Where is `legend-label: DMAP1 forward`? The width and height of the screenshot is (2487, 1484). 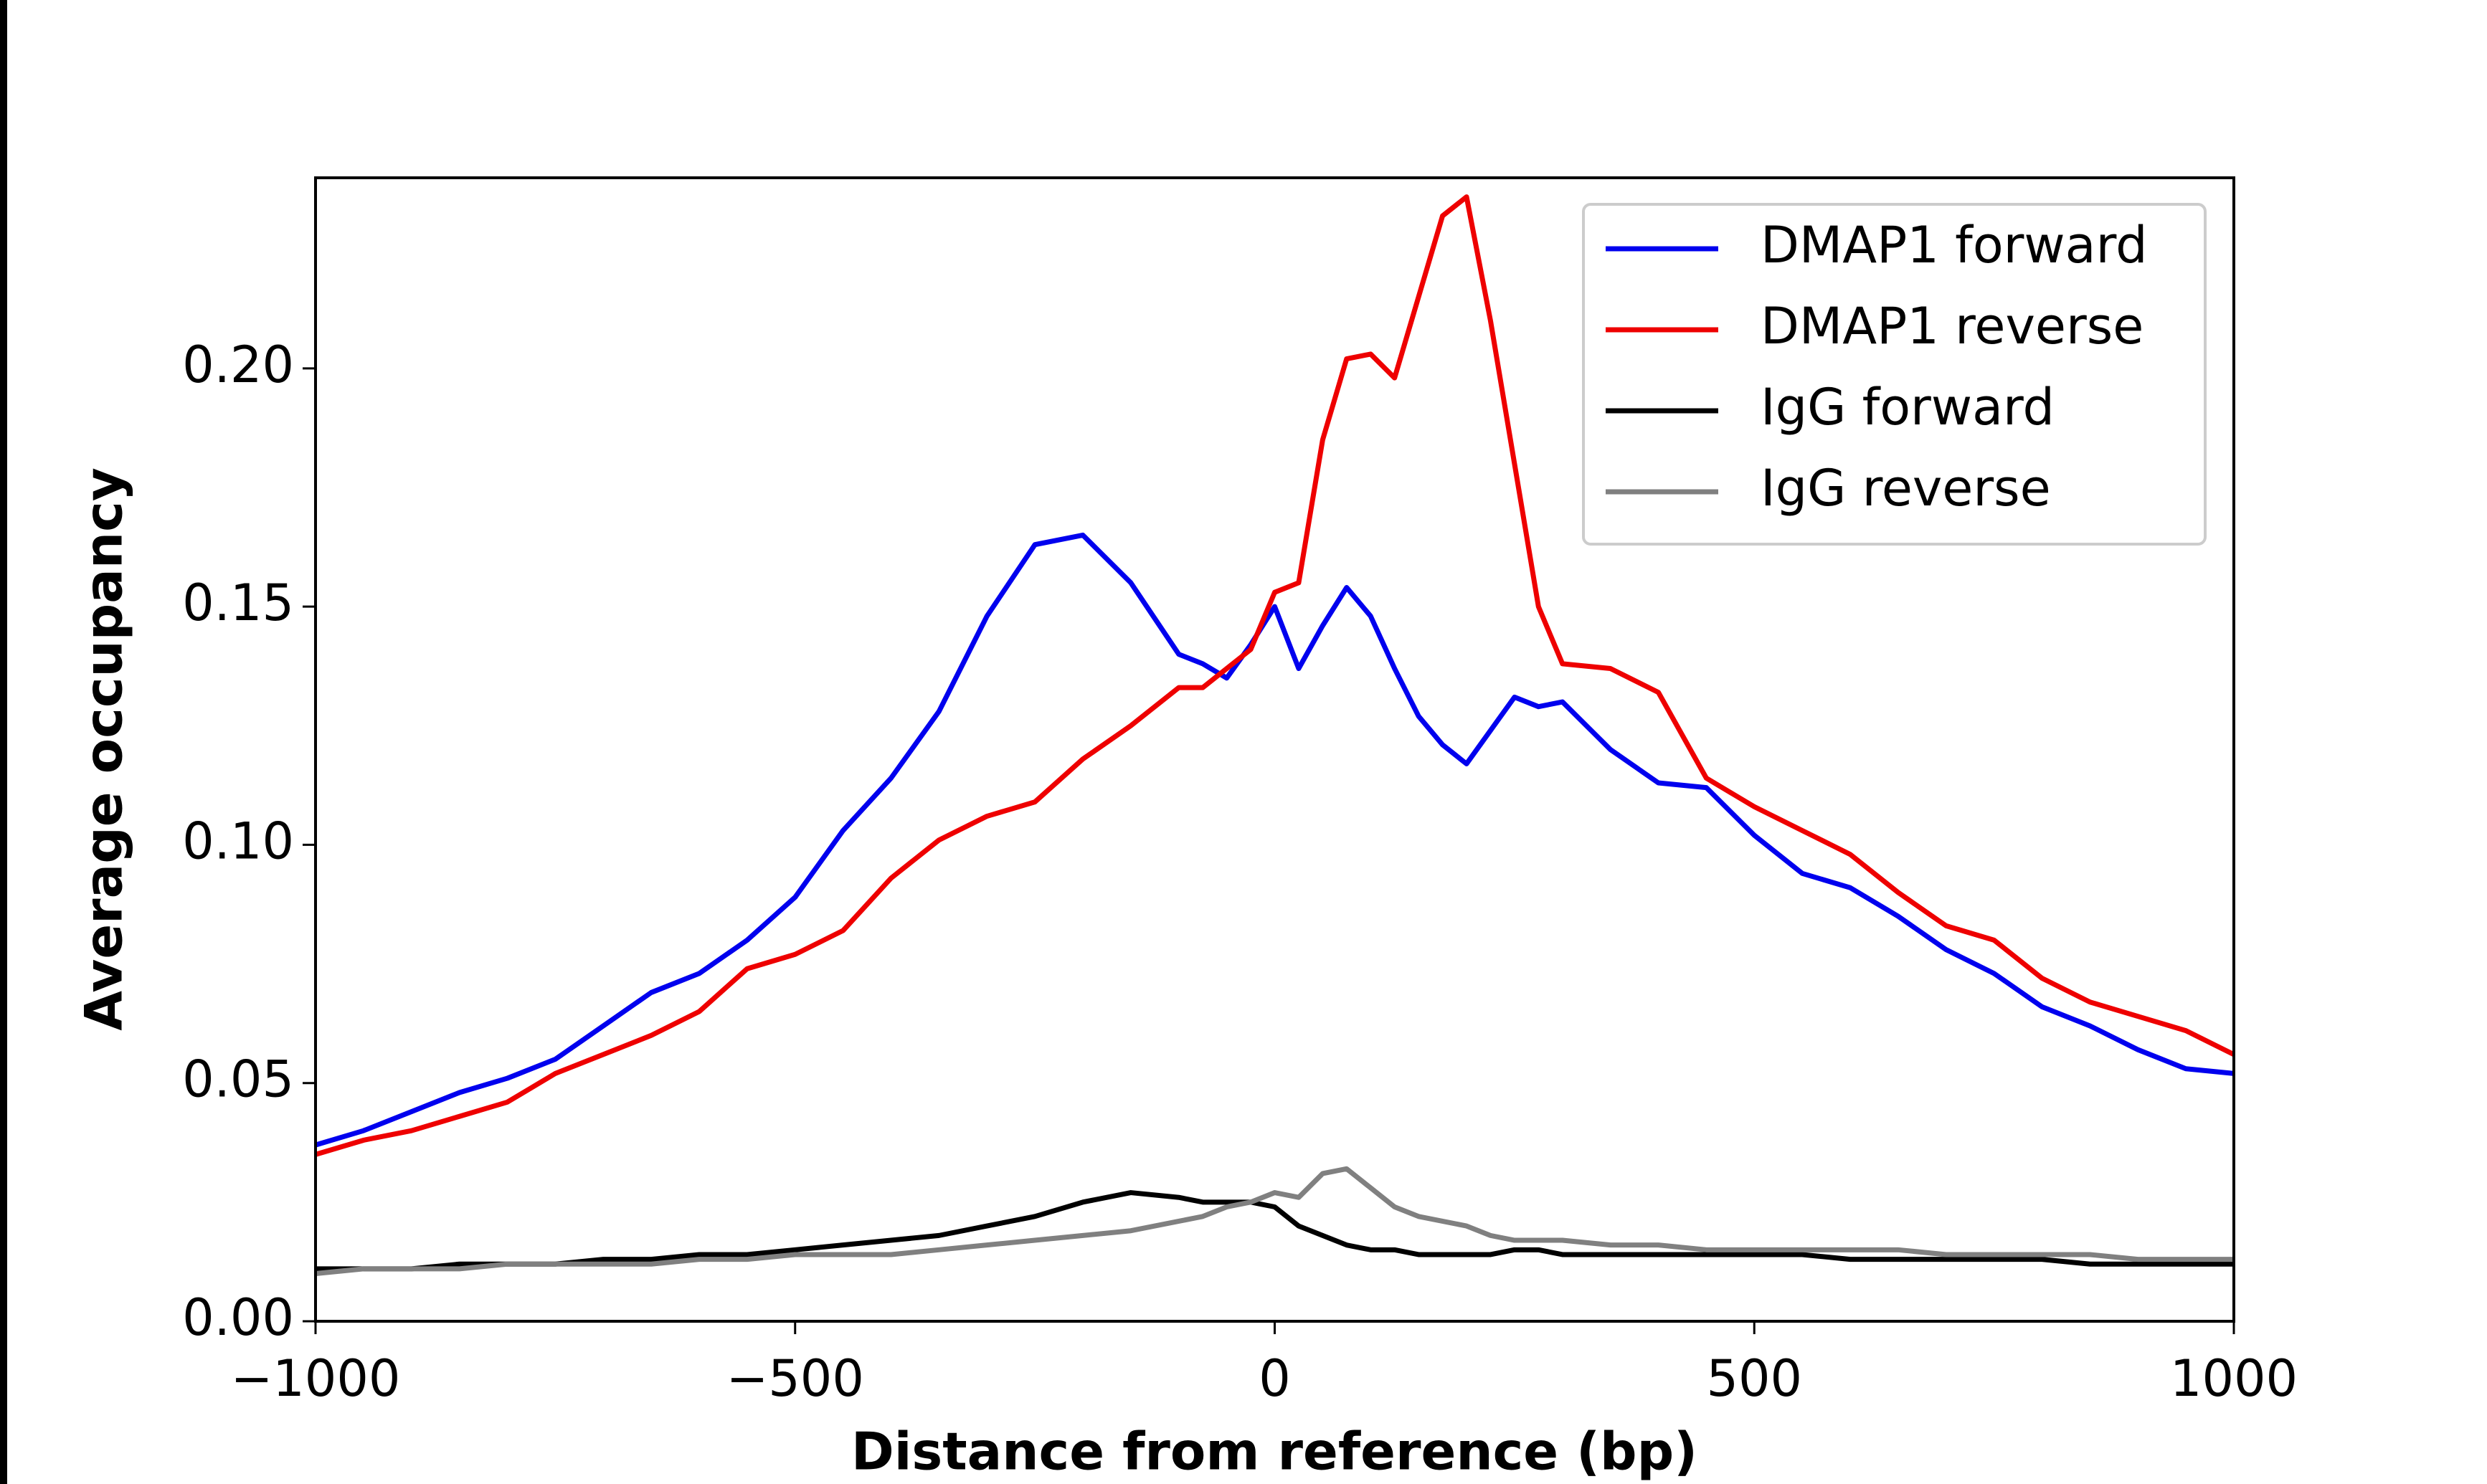
legend-label: DMAP1 forward is located at coordinates (1954, 245).